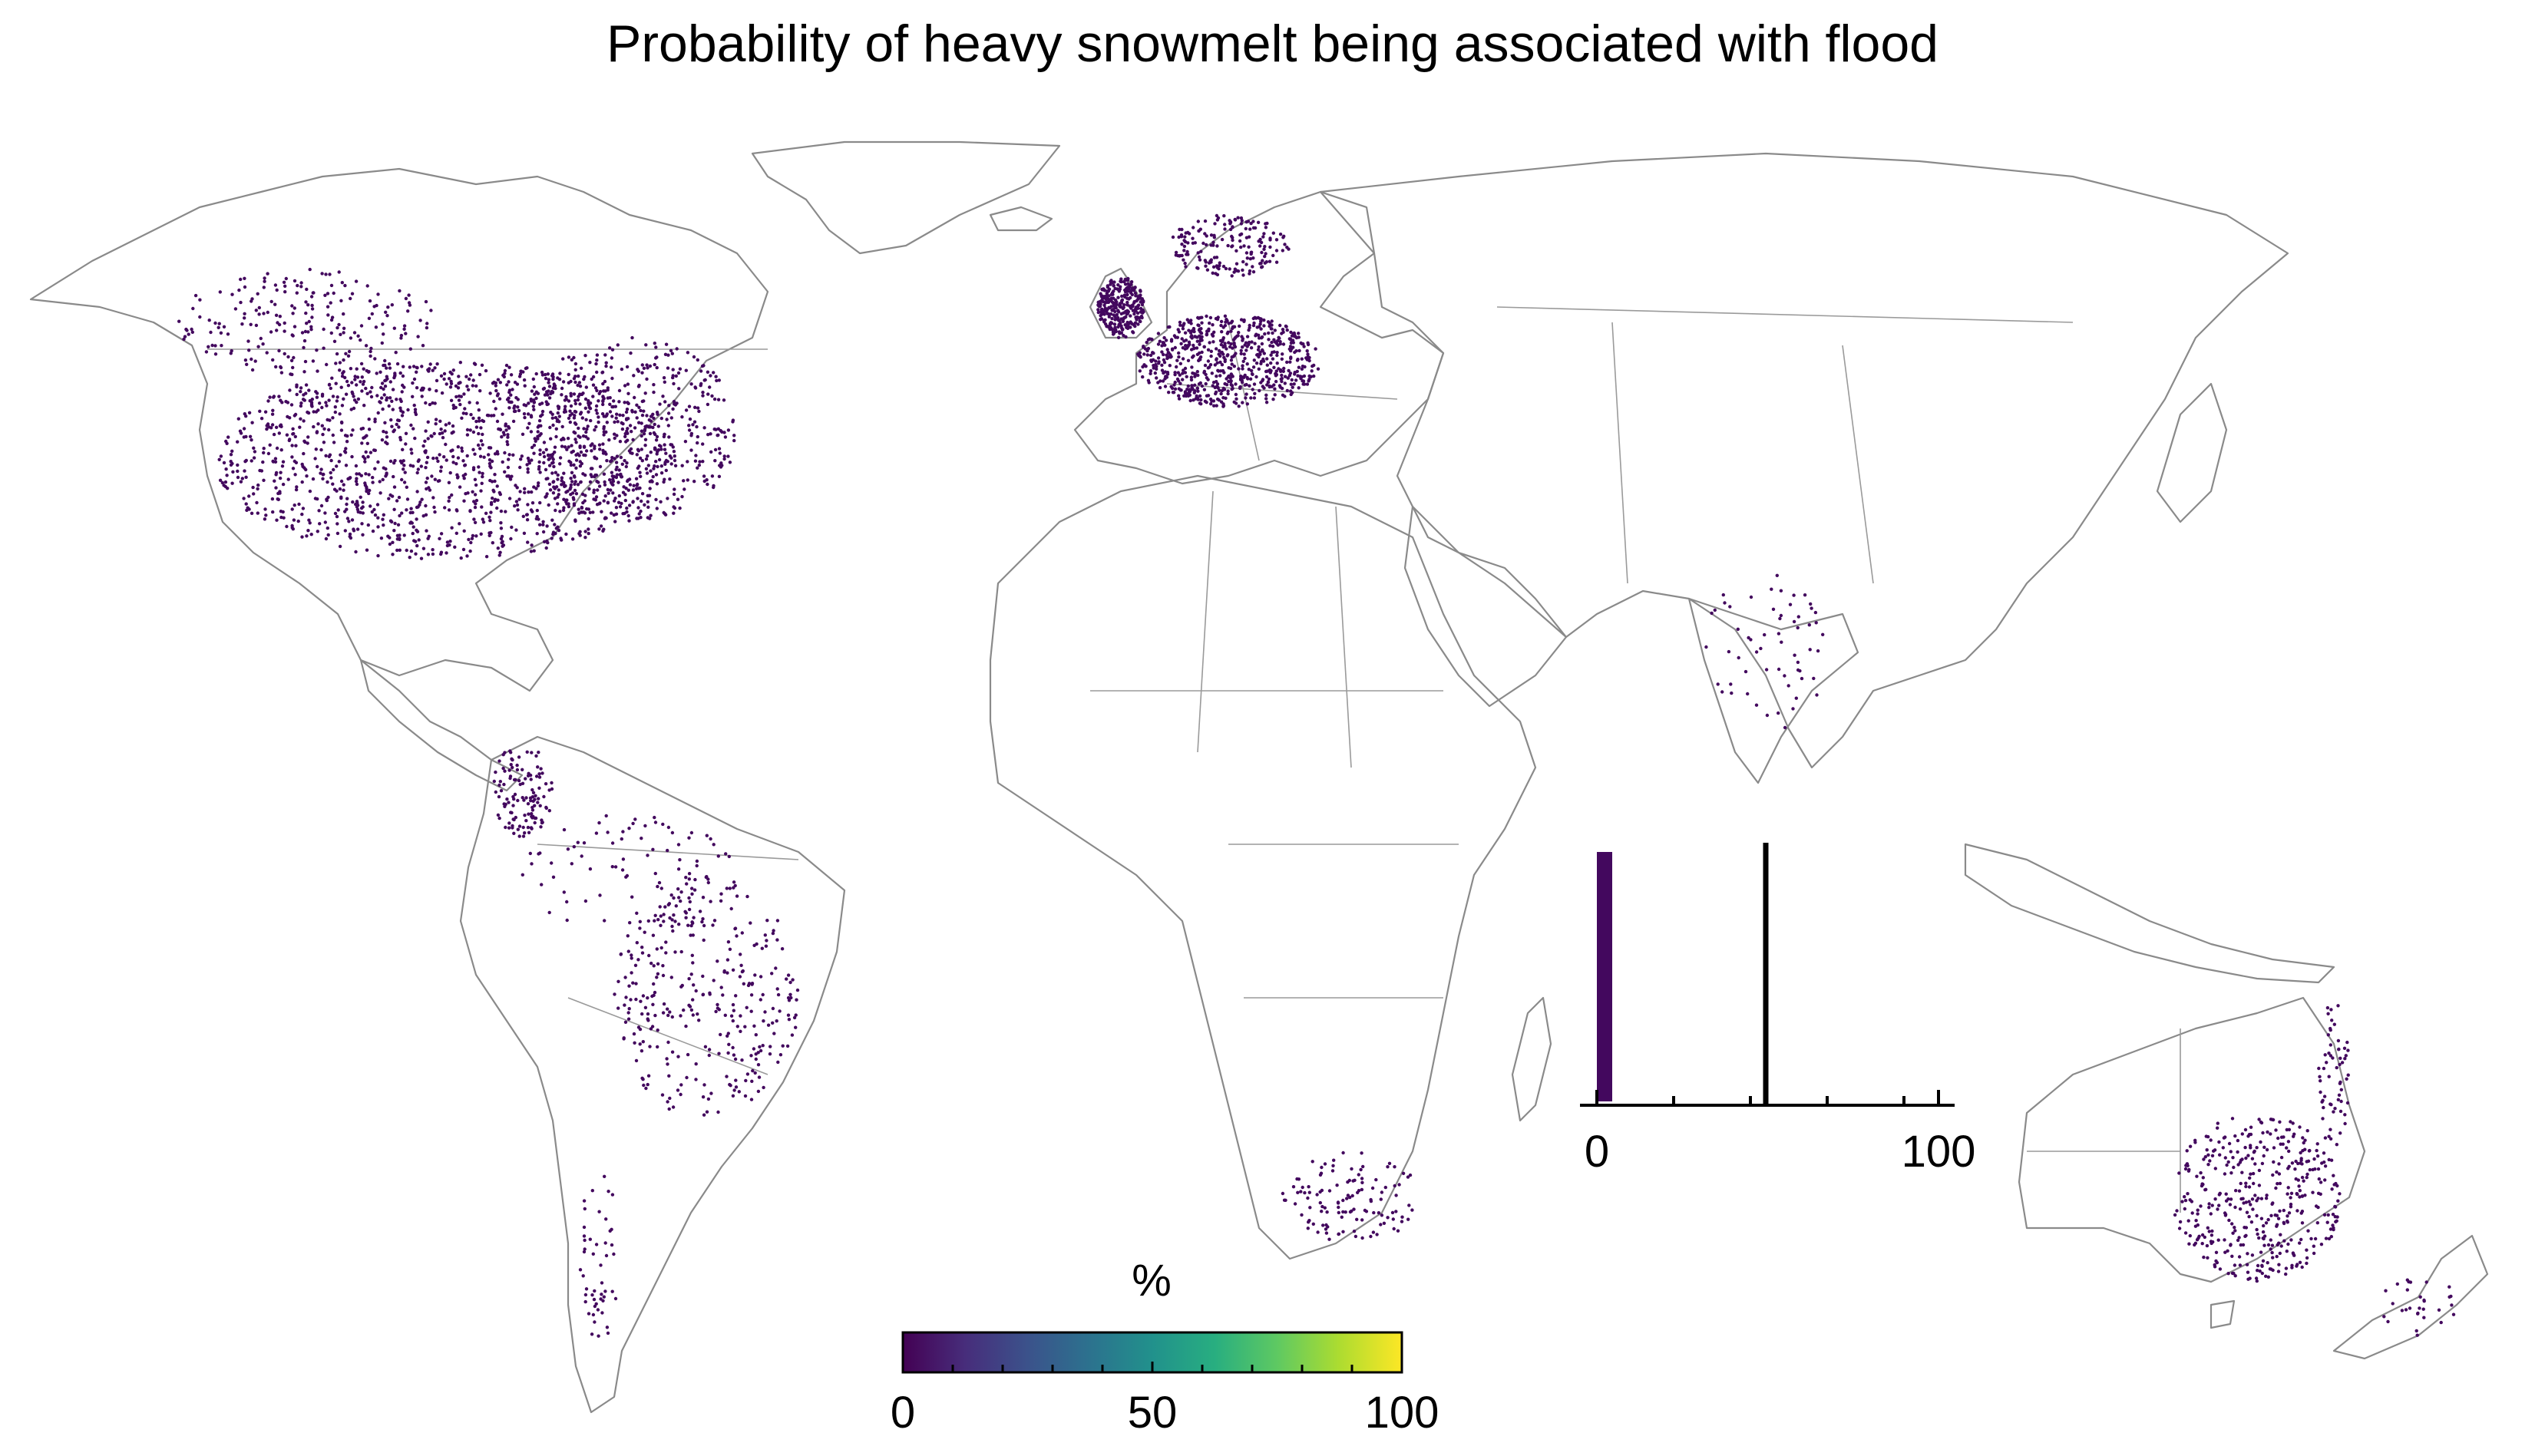 The width and height of the screenshot is (2545, 1456). I want to click on histogram-ticks, so click(1768, 1098).